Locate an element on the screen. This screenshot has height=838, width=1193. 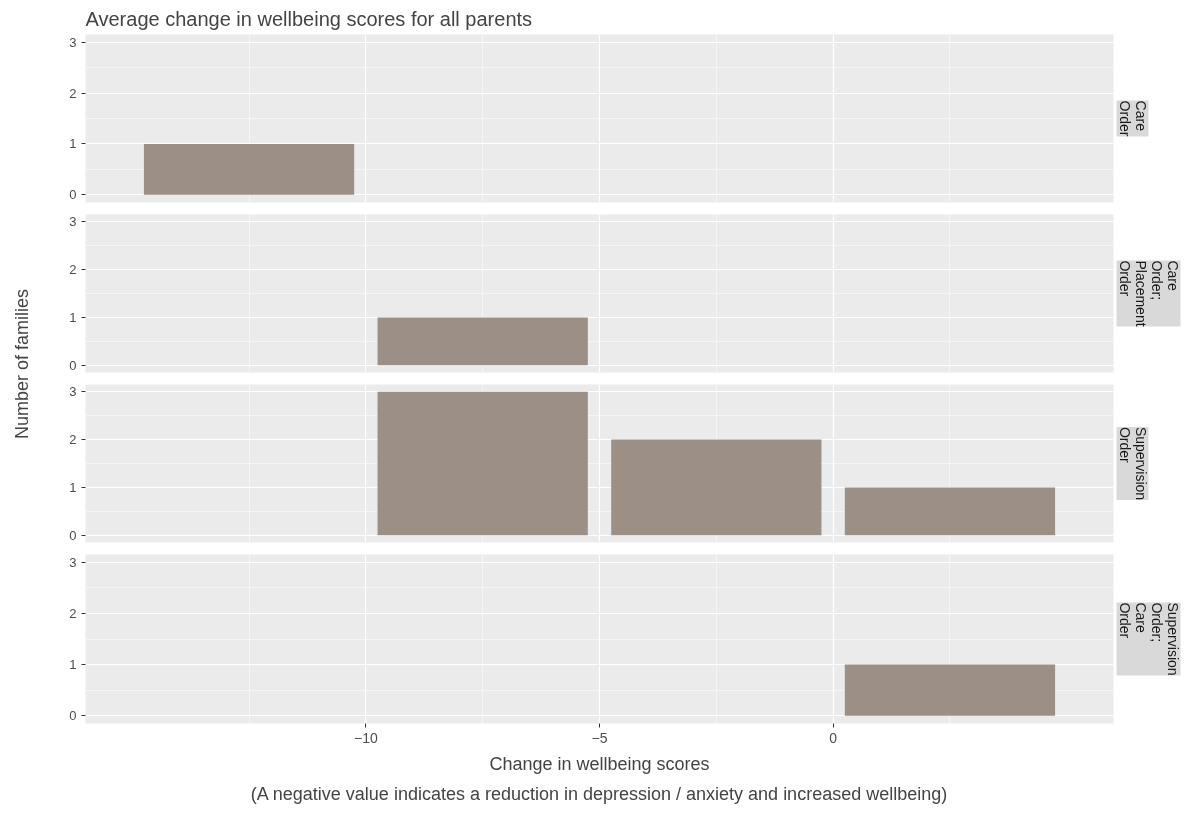
x-tick-label: 0 is located at coordinates (833, 737).